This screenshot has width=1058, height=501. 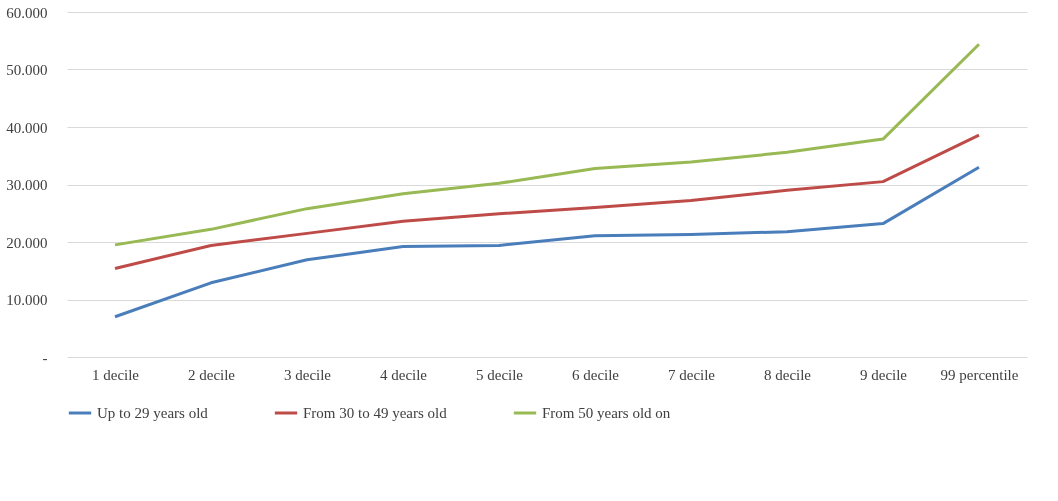 What do you see at coordinates (606, 413) in the screenshot?
I see `legend-label: From 50 years old on` at bounding box center [606, 413].